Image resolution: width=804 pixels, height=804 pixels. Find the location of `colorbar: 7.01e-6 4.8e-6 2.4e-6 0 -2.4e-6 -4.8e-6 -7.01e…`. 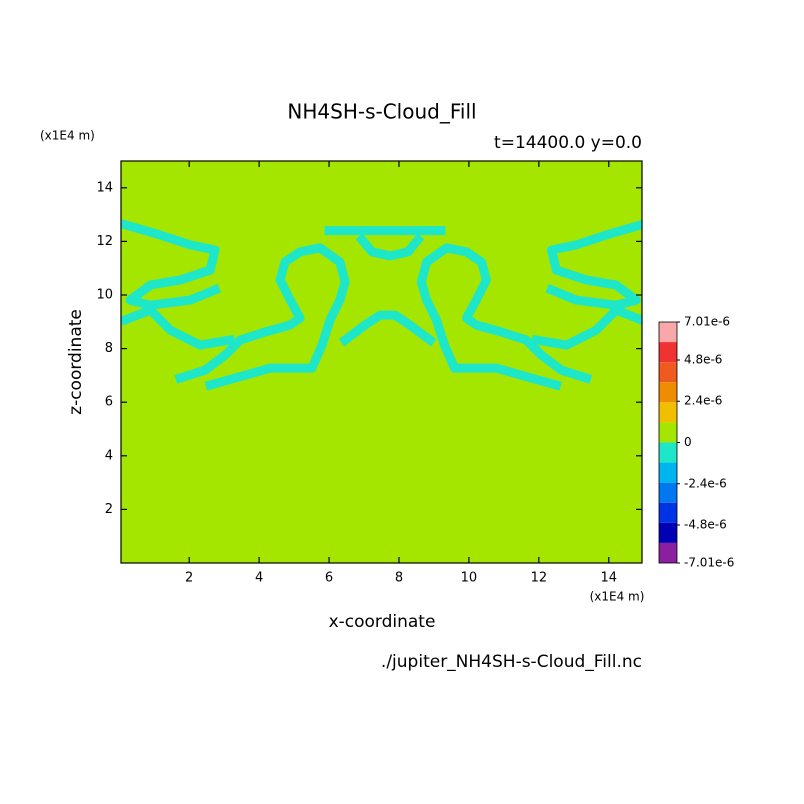

colorbar: 7.01e-6 4.8e-6 2.4e-6 0 -2.4e-6 -4.8e-6 -7.01e… is located at coordinates (696, 442).